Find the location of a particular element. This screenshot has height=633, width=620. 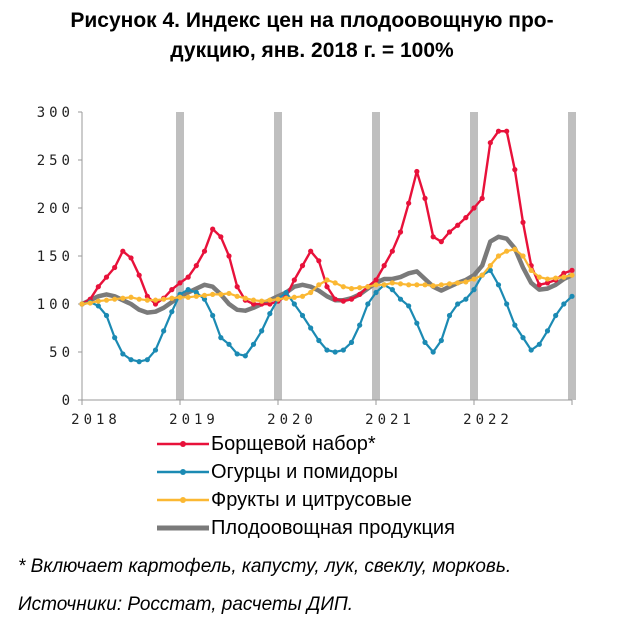

legend-item: Огурцы и помидоры is located at coordinates (305, 472).